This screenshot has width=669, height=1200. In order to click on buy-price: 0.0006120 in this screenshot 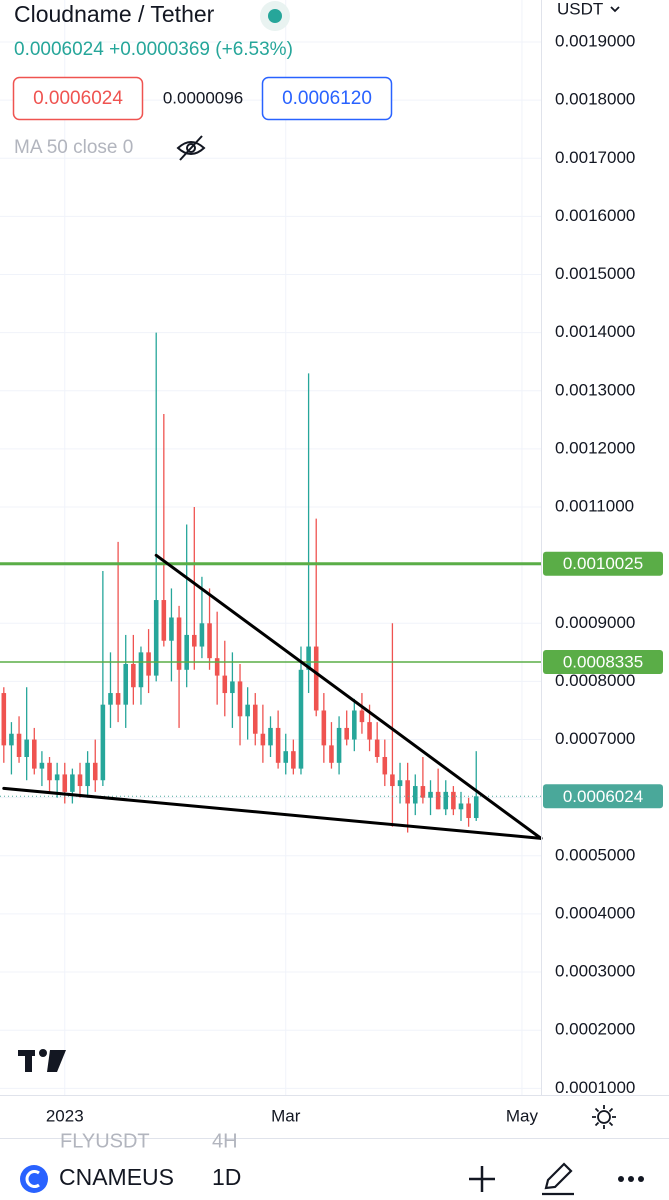, I will do `click(327, 98)`.